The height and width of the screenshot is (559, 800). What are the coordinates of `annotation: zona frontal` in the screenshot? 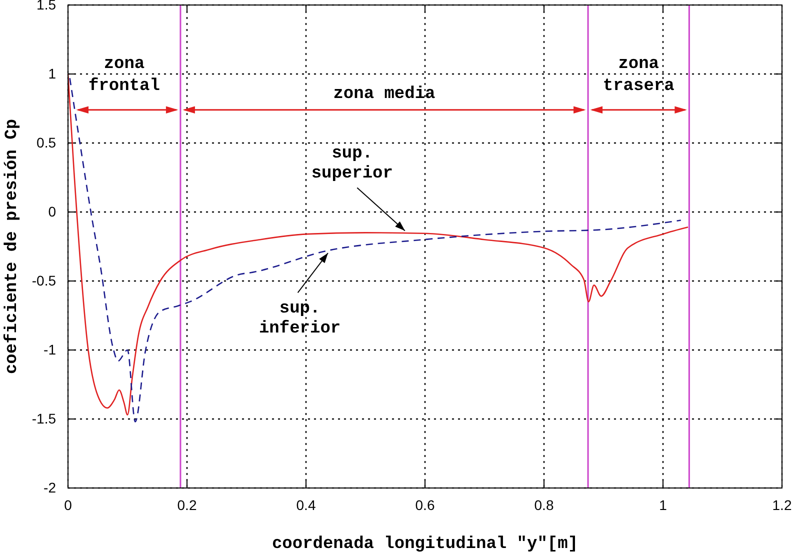 It's located at (124, 75).